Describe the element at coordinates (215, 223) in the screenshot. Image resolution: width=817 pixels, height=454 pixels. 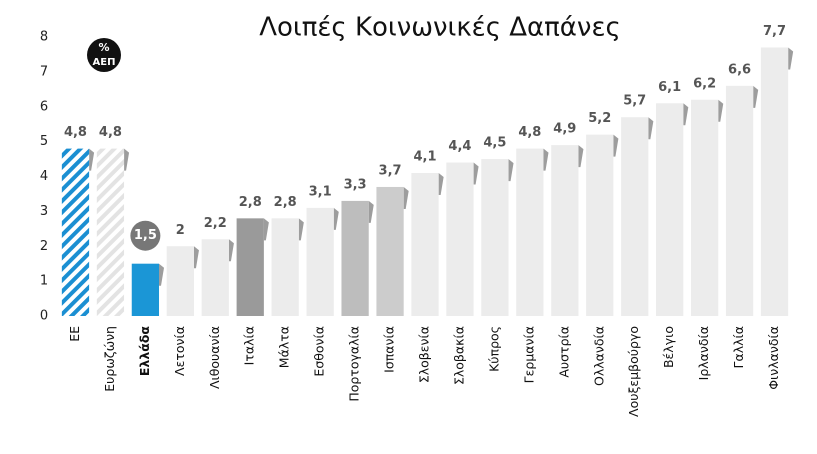
I see `value-label: 2,2` at that location.